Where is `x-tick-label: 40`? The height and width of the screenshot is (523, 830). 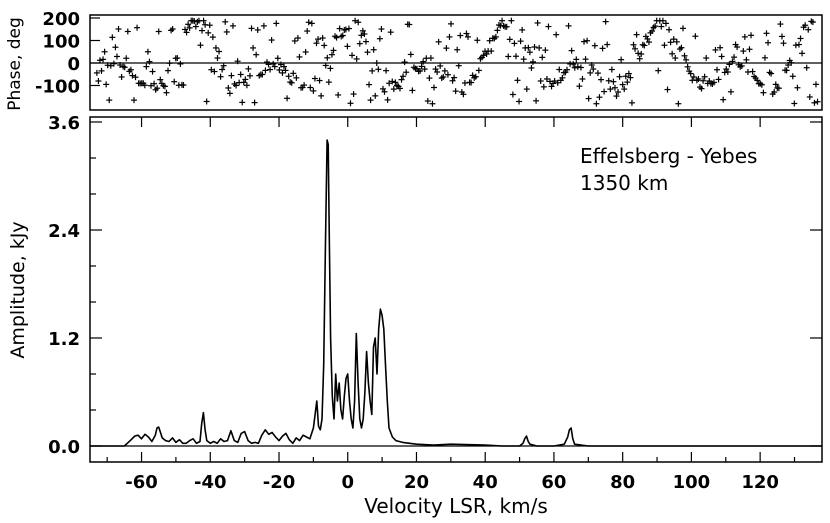
x-tick-label: 40 is located at coordinates (485, 482).